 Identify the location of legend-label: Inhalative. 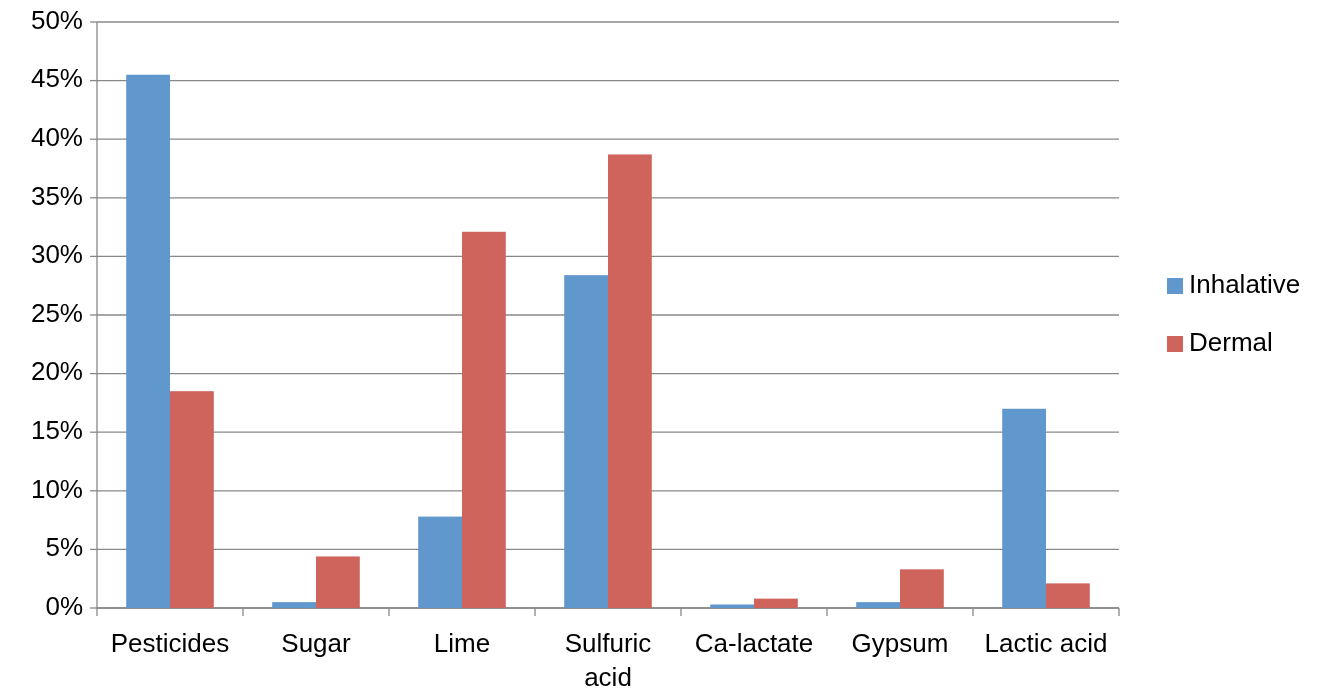
(1245, 283).